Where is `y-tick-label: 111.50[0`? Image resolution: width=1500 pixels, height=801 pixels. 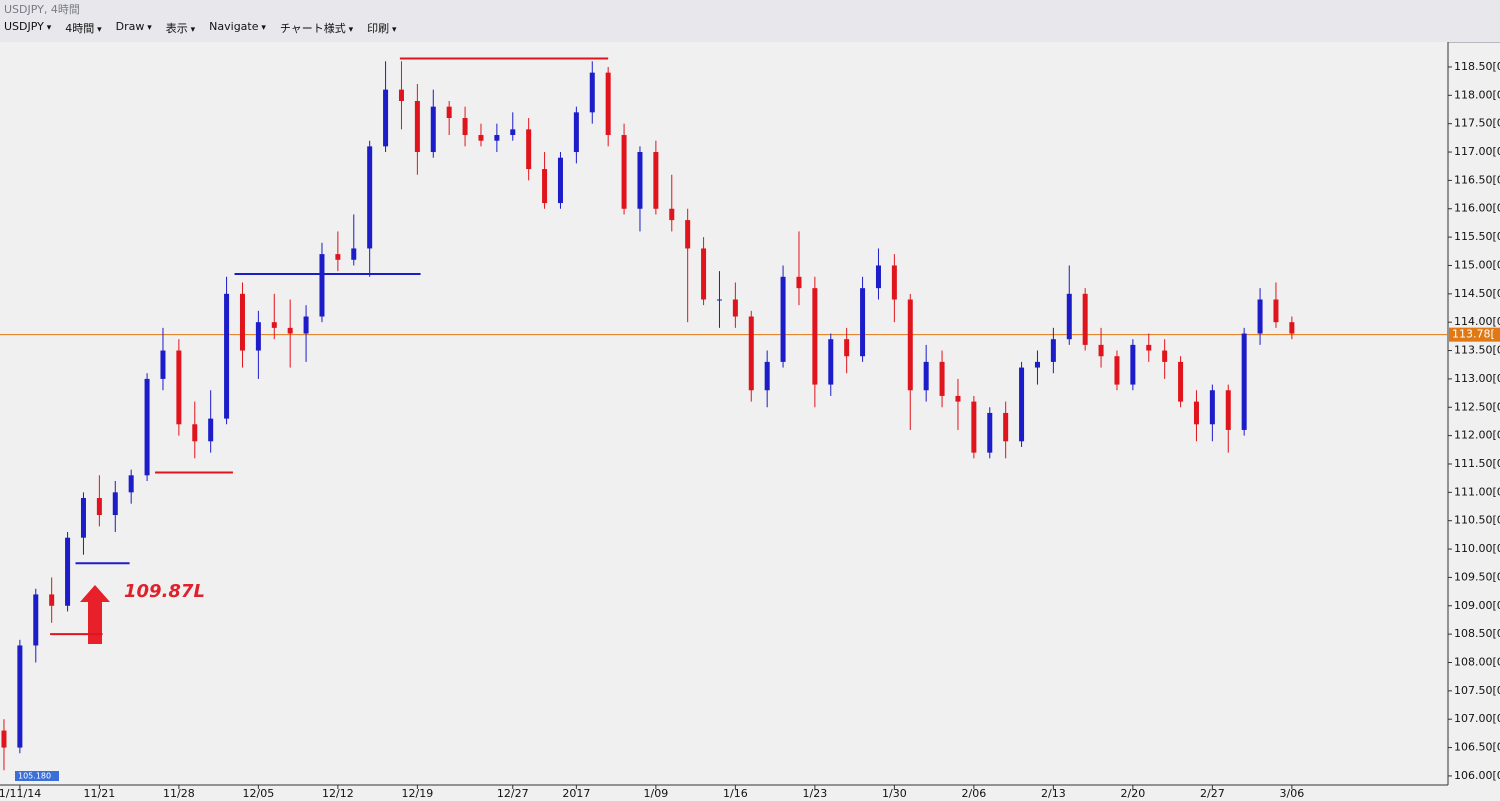 y-tick-label: 111.50[0 is located at coordinates (1477, 463).